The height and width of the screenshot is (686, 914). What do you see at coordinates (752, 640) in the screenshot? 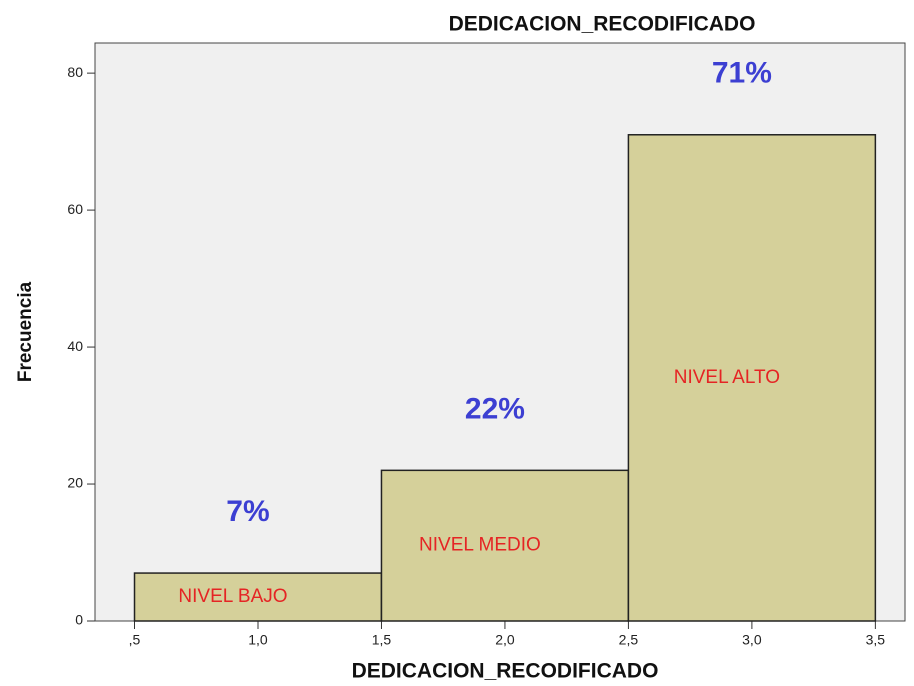
I see `x-tick-label: 3,0` at bounding box center [752, 640].